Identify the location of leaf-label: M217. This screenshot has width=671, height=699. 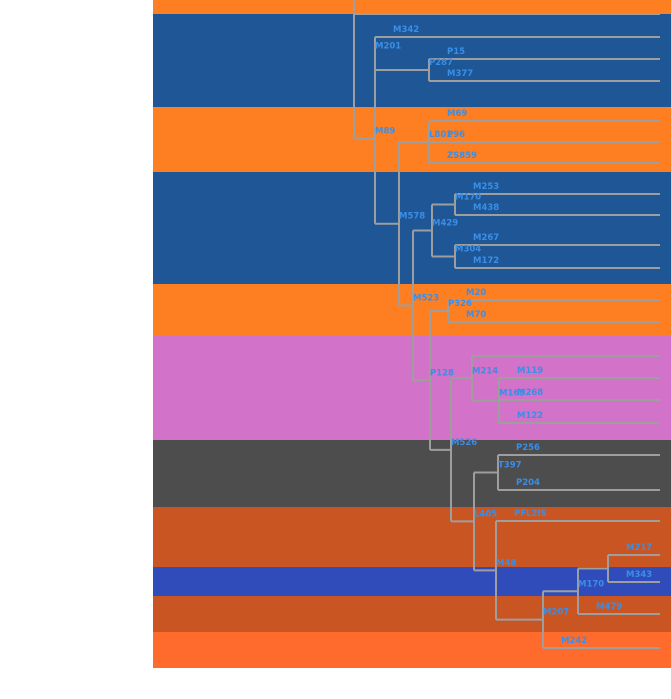
(639, 548).